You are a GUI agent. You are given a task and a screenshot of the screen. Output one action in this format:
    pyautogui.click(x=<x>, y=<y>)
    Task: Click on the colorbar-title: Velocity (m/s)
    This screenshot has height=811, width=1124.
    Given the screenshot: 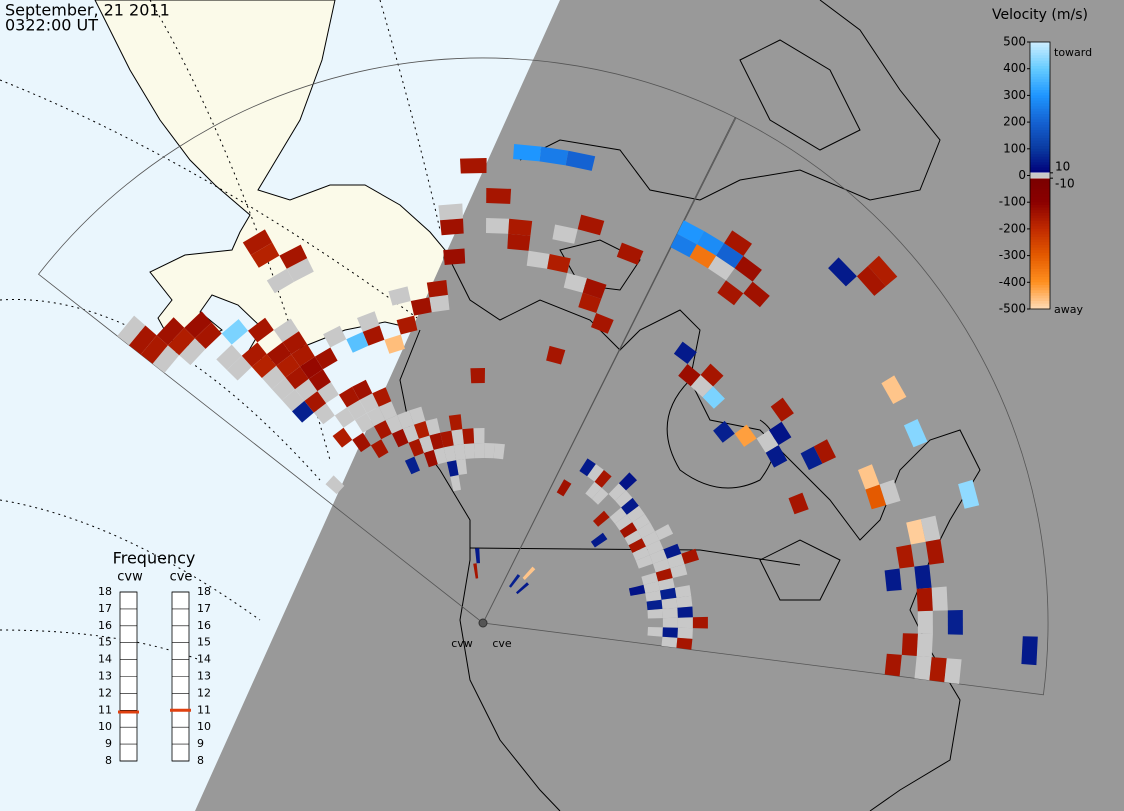 What is the action you would take?
    pyautogui.click(x=1040, y=15)
    